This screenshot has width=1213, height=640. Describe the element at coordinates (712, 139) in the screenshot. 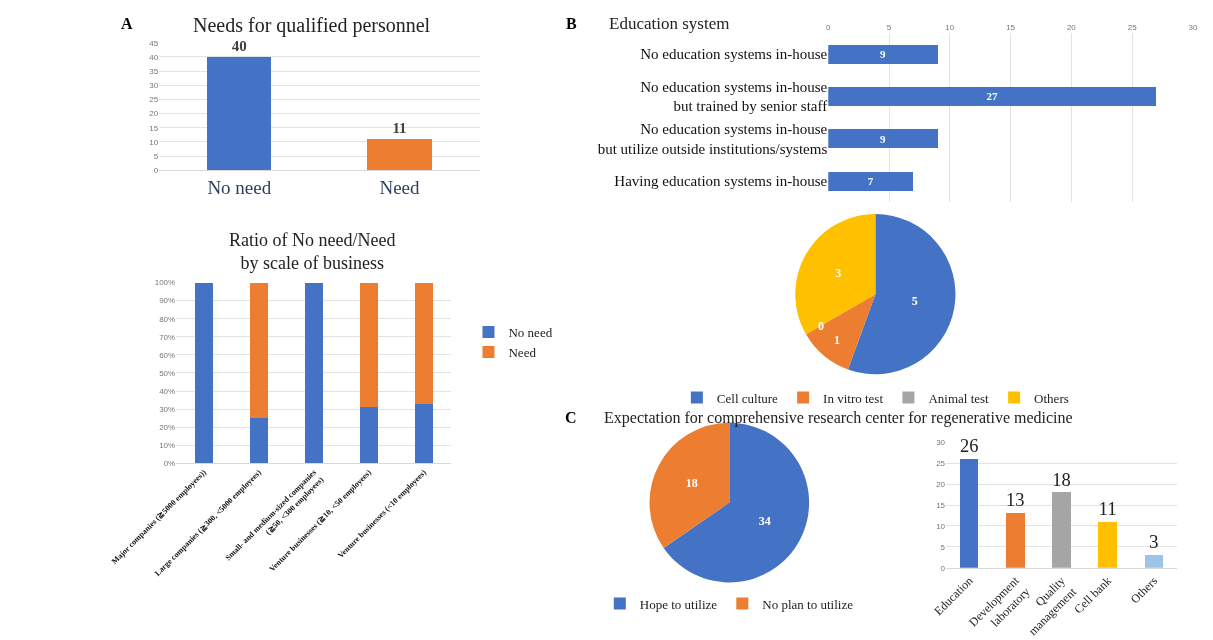

I see `y-tick-label: No education systems in-house but utilize outside institutions/systems` at that location.